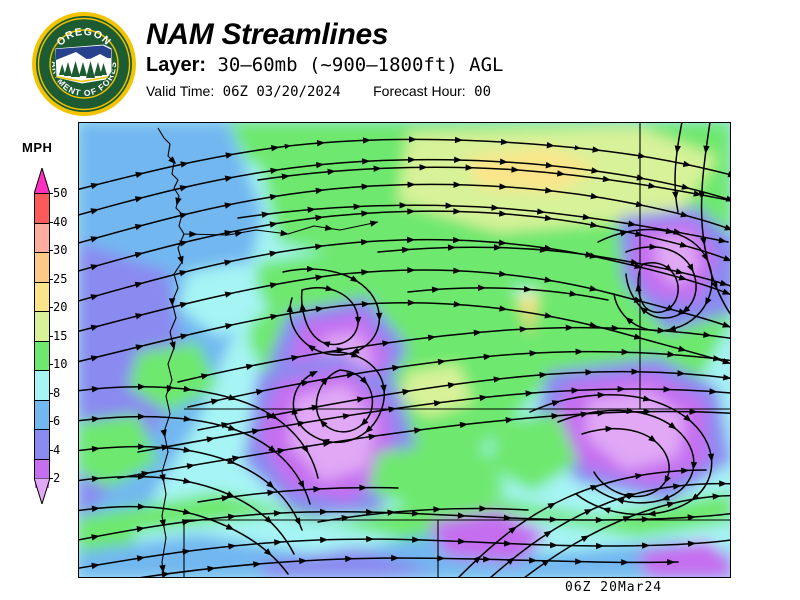 The height and width of the screenshot is (600, 800). What do you see at coordinates (60, 364) in the screenshot?
I see `colorbar-tick-label: 10` at bounding box center [60, 364].